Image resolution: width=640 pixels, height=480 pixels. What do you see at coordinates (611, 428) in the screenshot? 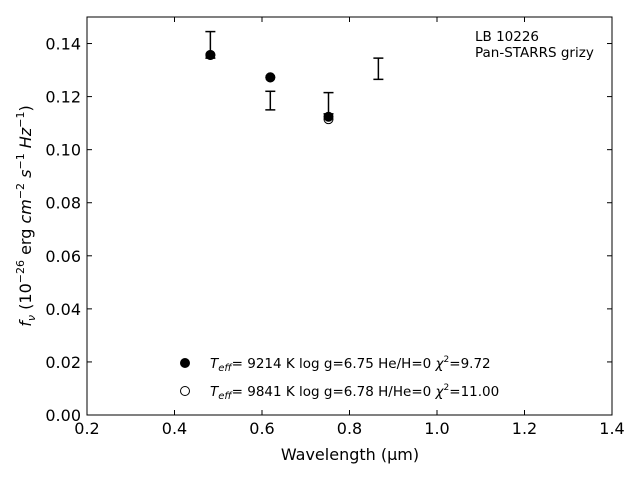
I see `x-tick-label: 1.4` at bounding box center [611, 428].